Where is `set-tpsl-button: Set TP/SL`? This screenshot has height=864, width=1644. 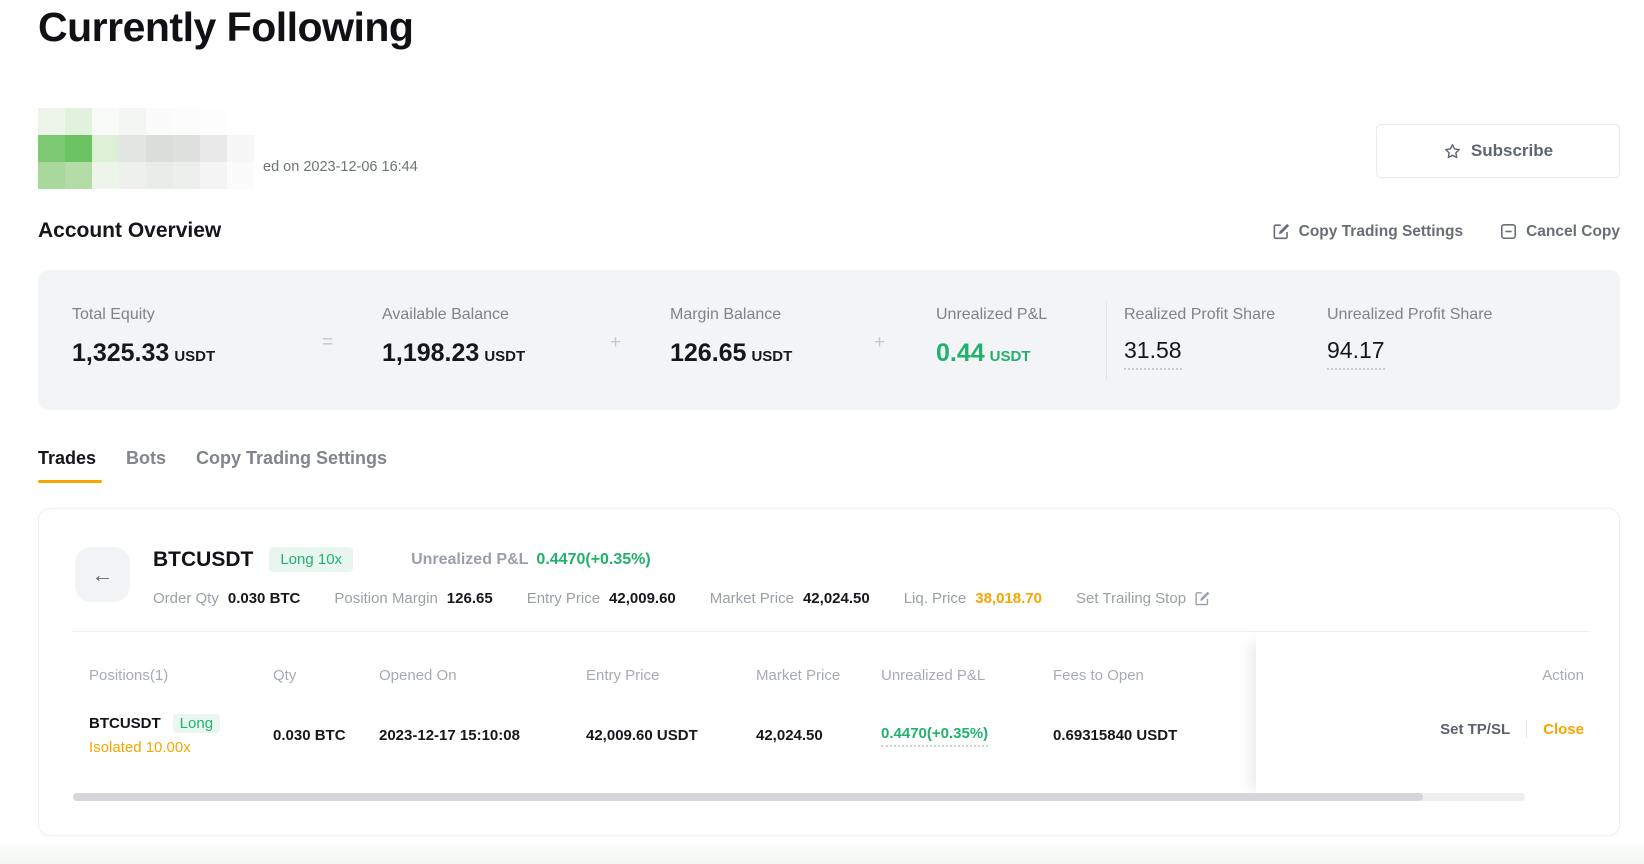 set-tpsl-button: Set TP/SL is located at coordinates (1475, 729).